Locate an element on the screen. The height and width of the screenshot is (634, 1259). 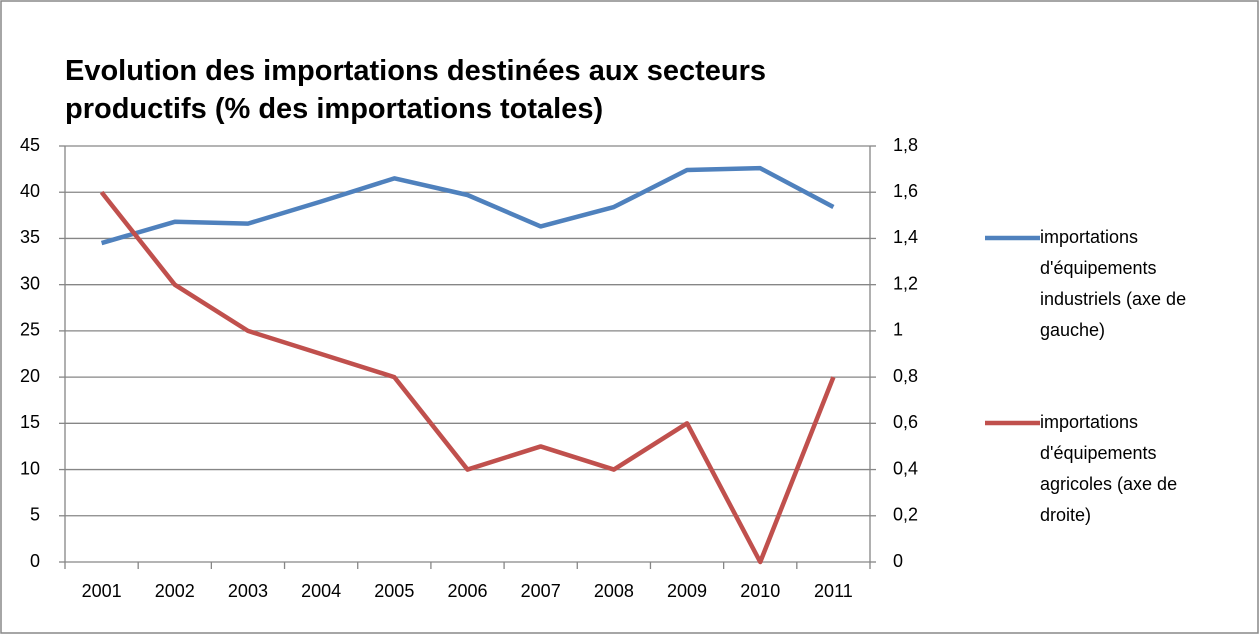
y-tick-label: 25 is located at coordinates (30, 330).